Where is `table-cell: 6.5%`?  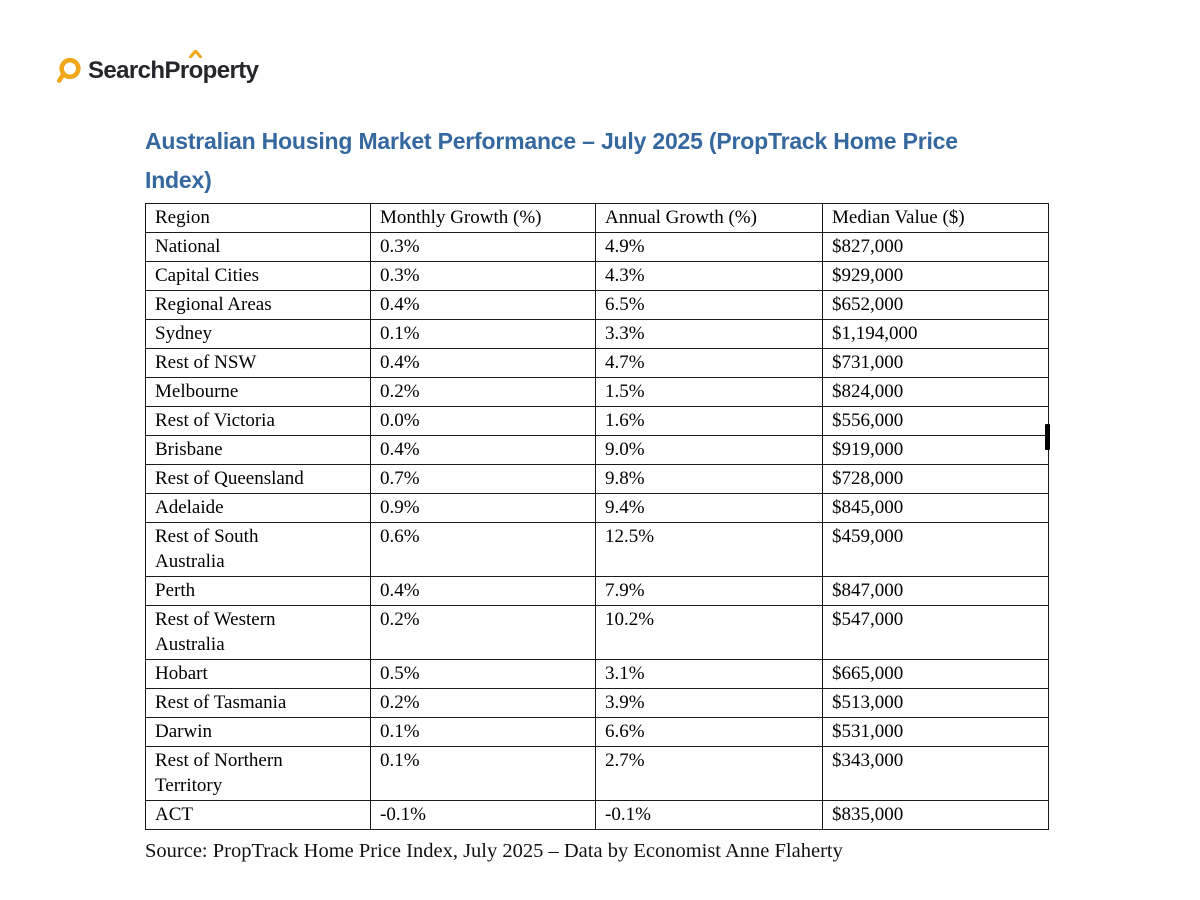 table-cell: 6.5% is located at coordinates (709, 305).